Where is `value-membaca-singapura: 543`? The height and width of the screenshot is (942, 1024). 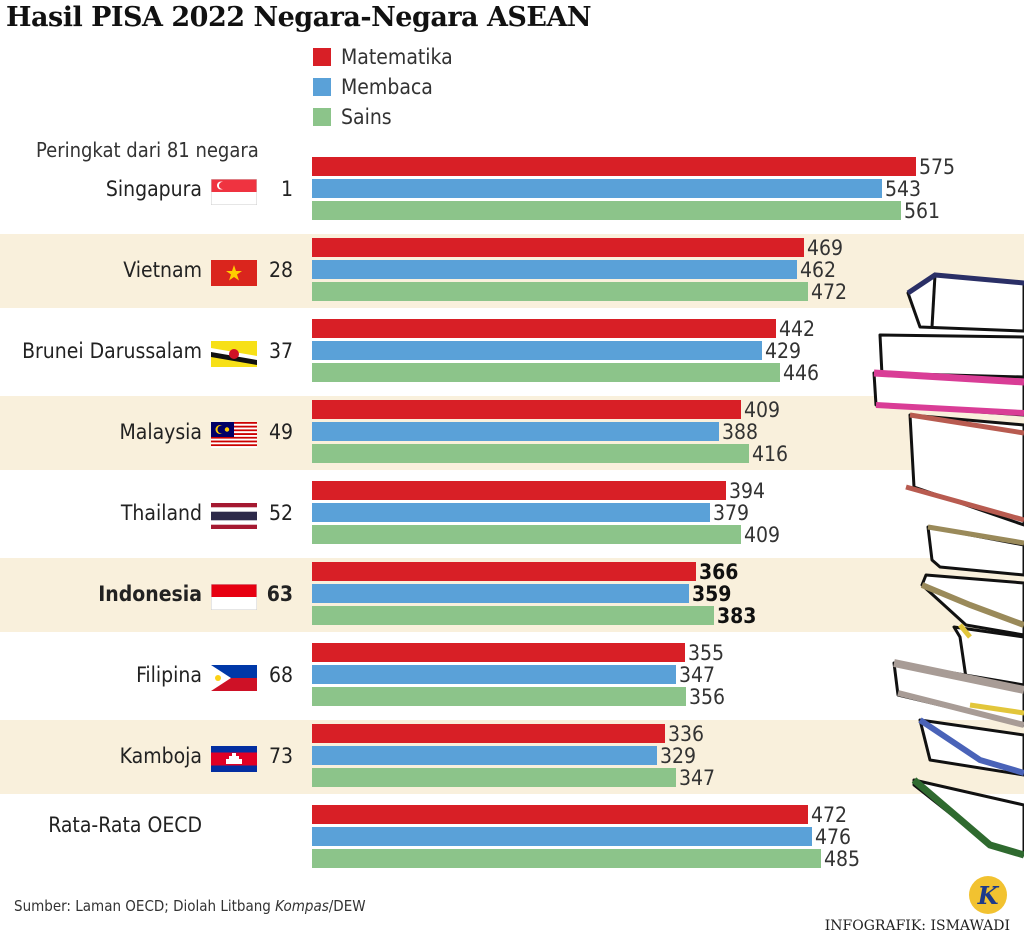 value-membaca-singapura: 543 is located at coordinates (903, 189).